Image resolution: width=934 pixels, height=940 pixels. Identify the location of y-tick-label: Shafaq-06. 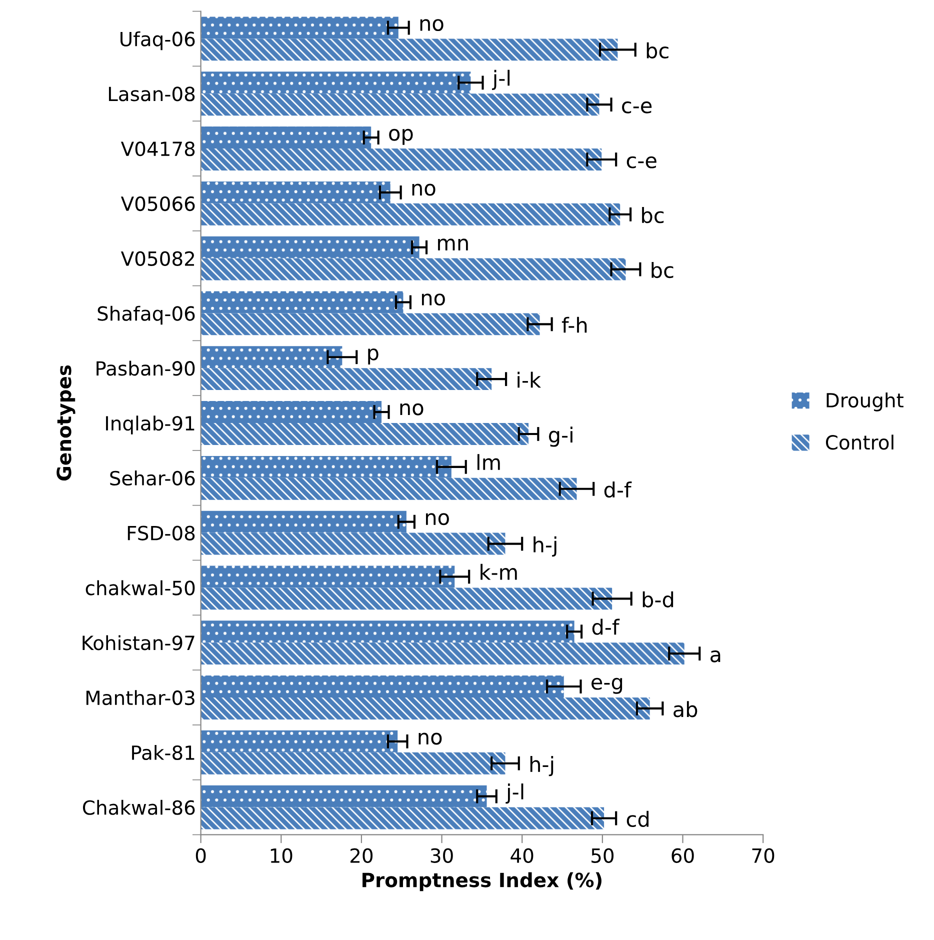
(146, 315).